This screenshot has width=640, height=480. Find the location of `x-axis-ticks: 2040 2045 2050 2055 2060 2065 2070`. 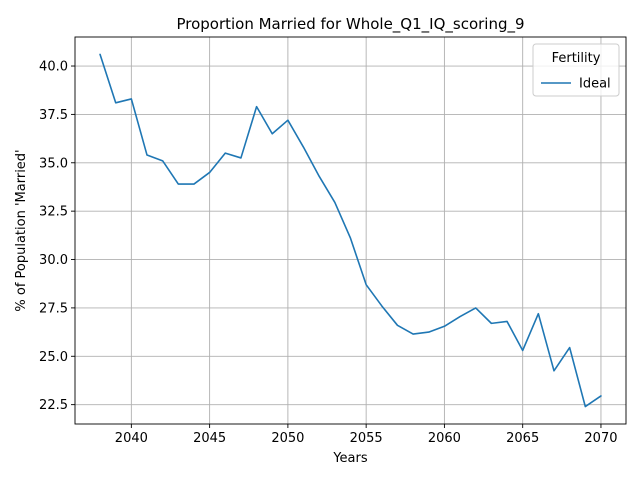

x-axis-ticks: 2040 2045 2050 2055 2060 2065 2070 is located at coordinates (366, 435).